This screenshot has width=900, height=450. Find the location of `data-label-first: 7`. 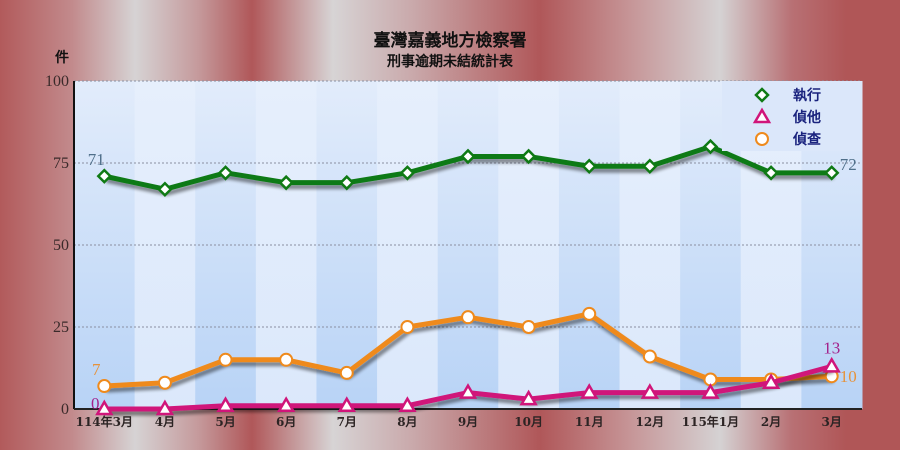

data-label-first: 7 is located at coordinates (96, 369).